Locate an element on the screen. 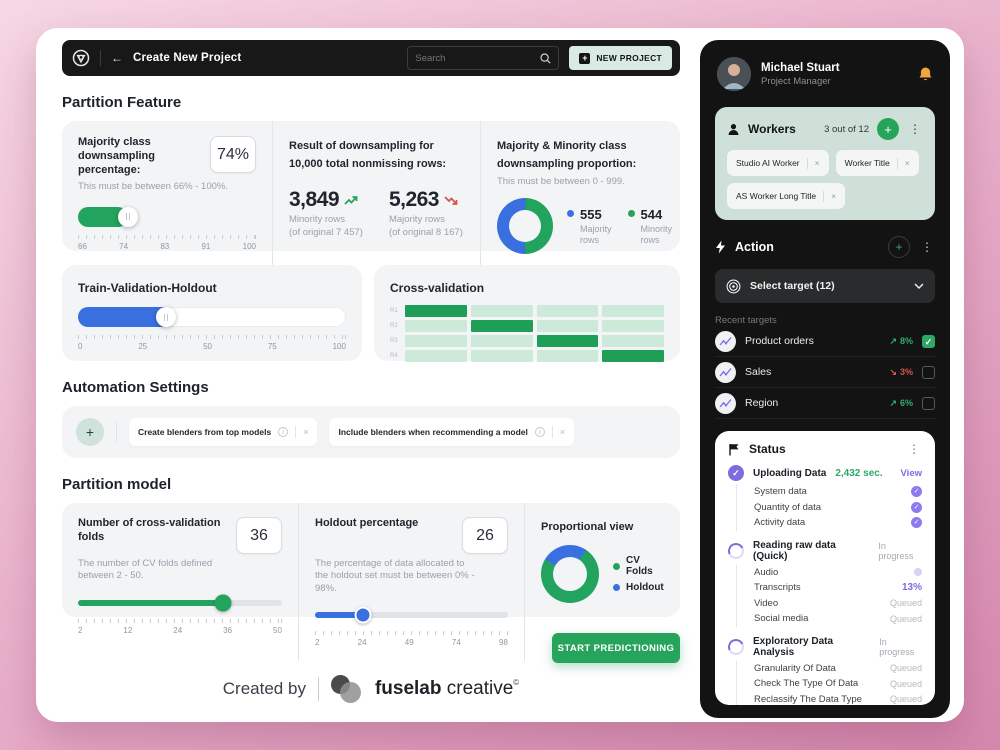  select-target-dropdown: Select target (12) is located at coordinates (825, 286).